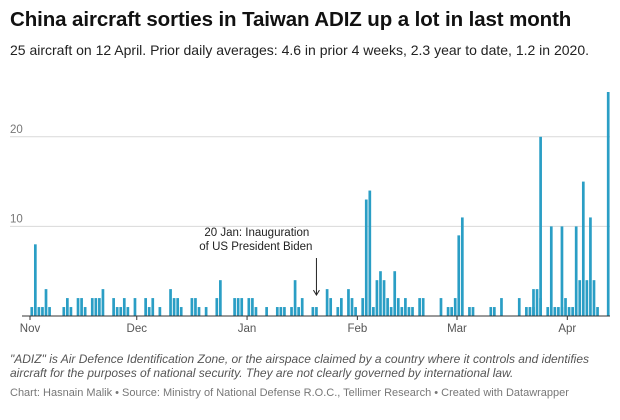  Describe the element at coordinates (137, 329) in the screenshot. I see `x-tick-label: Dec` at that location.